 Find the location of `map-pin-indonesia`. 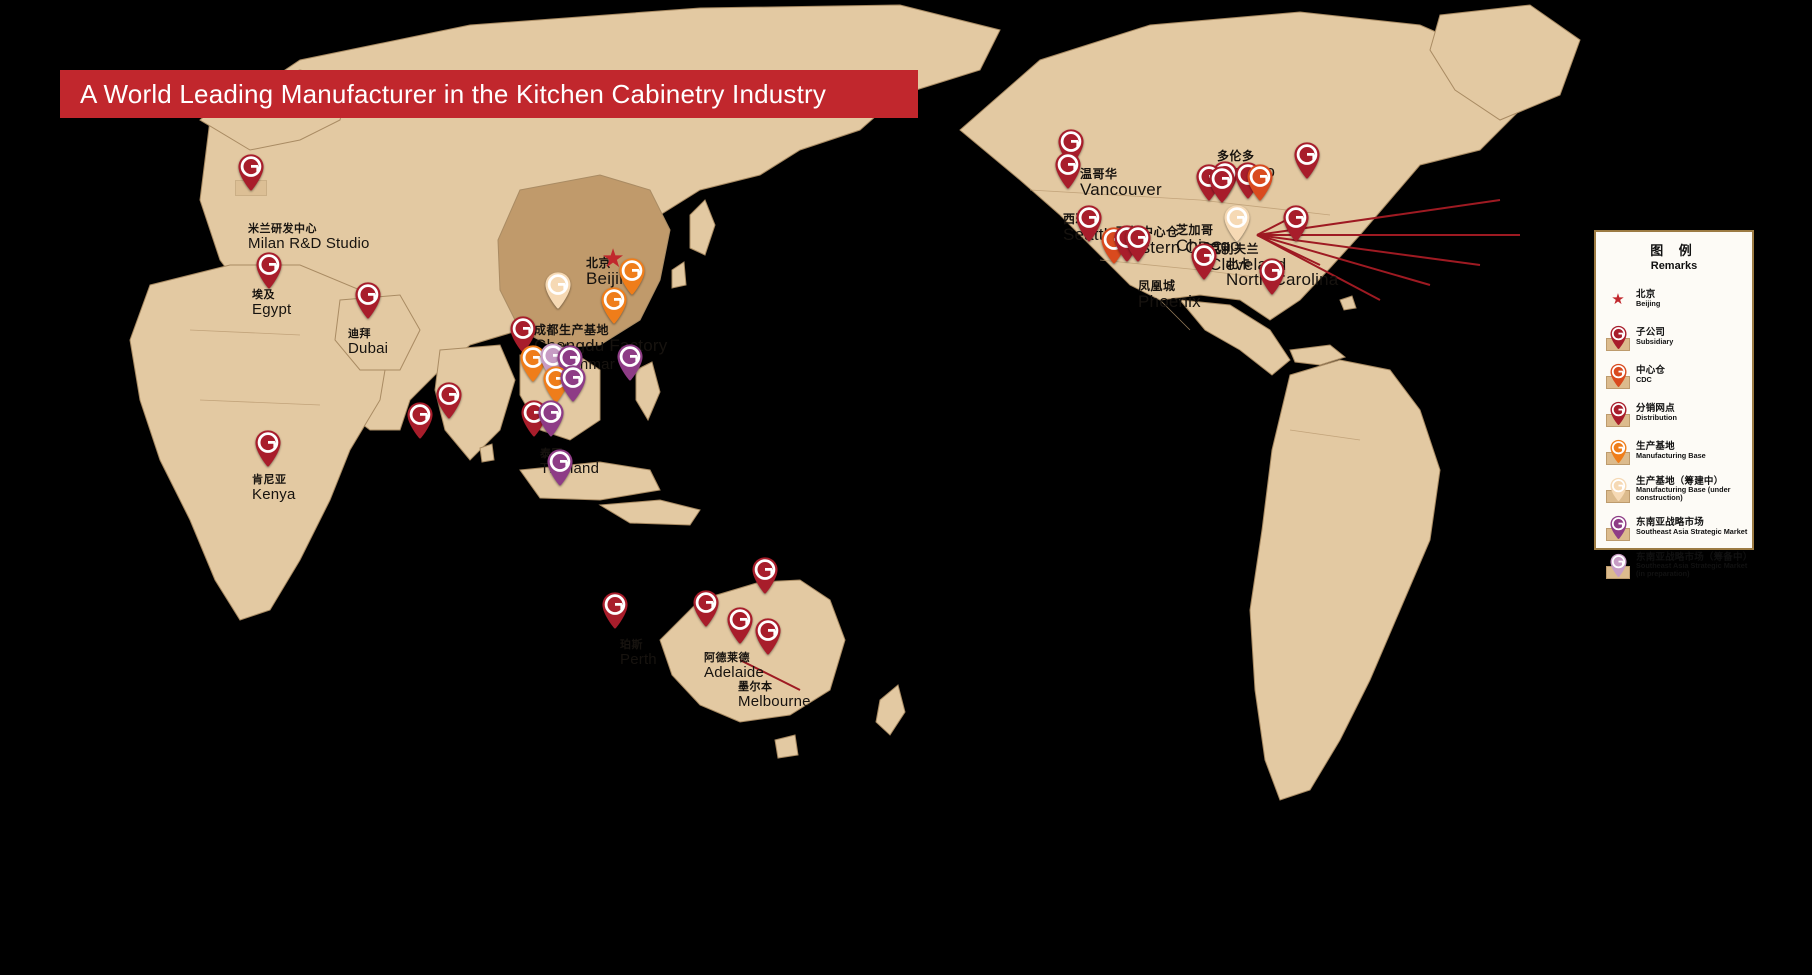

map-pin-indonesia is located at coordinates (560, 467).